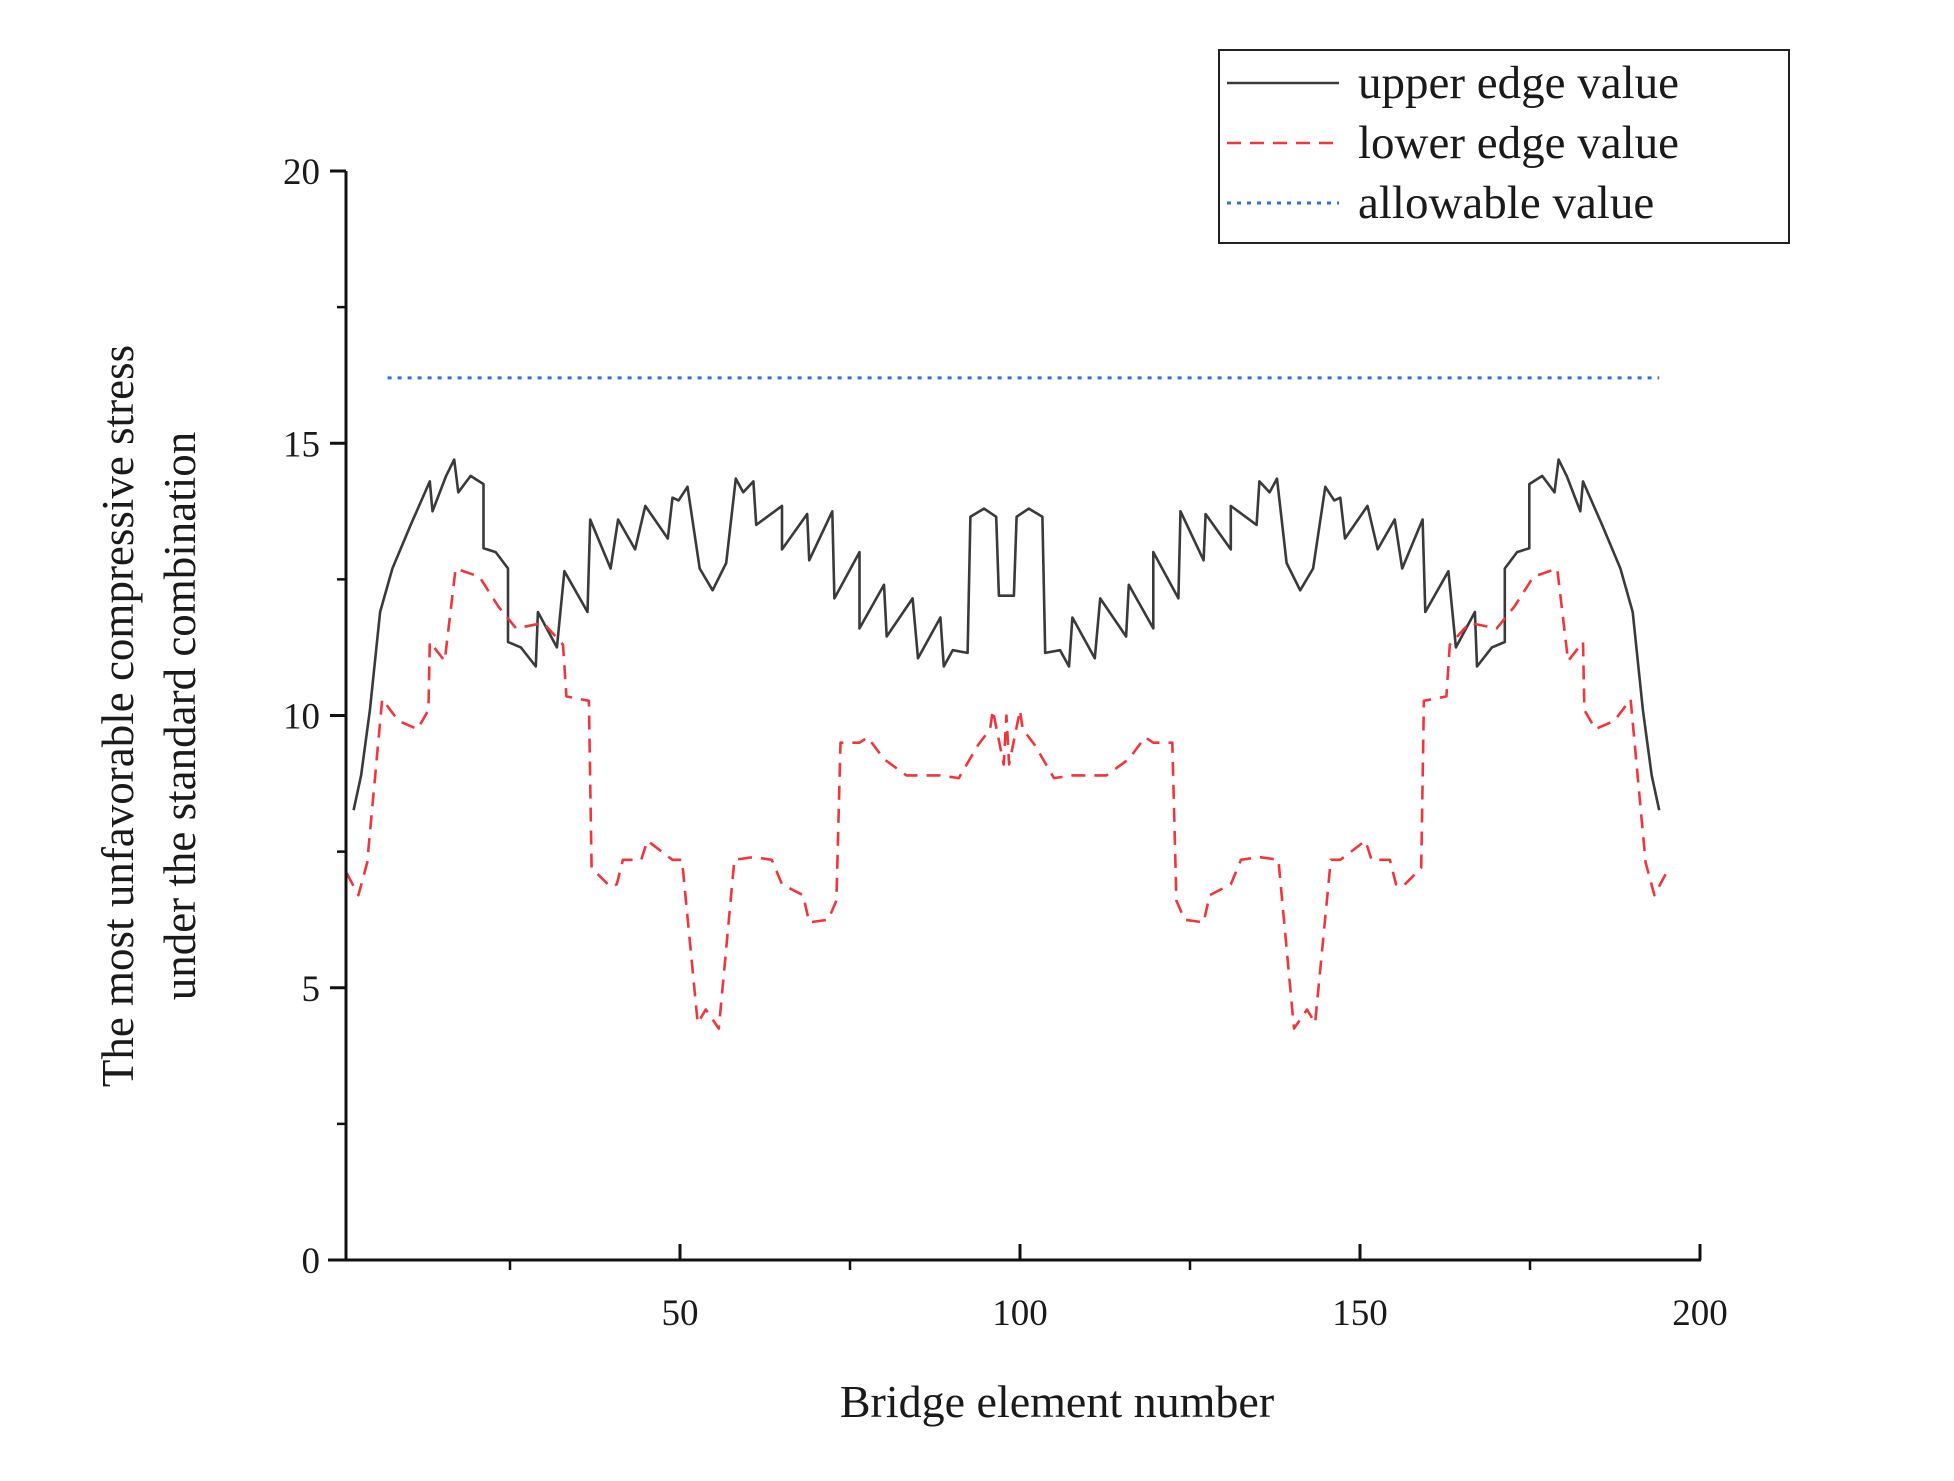  What do you see at coordinates (1360, 1313) in the screenshot?
I see `x-tick-label: 150` at bounding box center [1360, 1313].